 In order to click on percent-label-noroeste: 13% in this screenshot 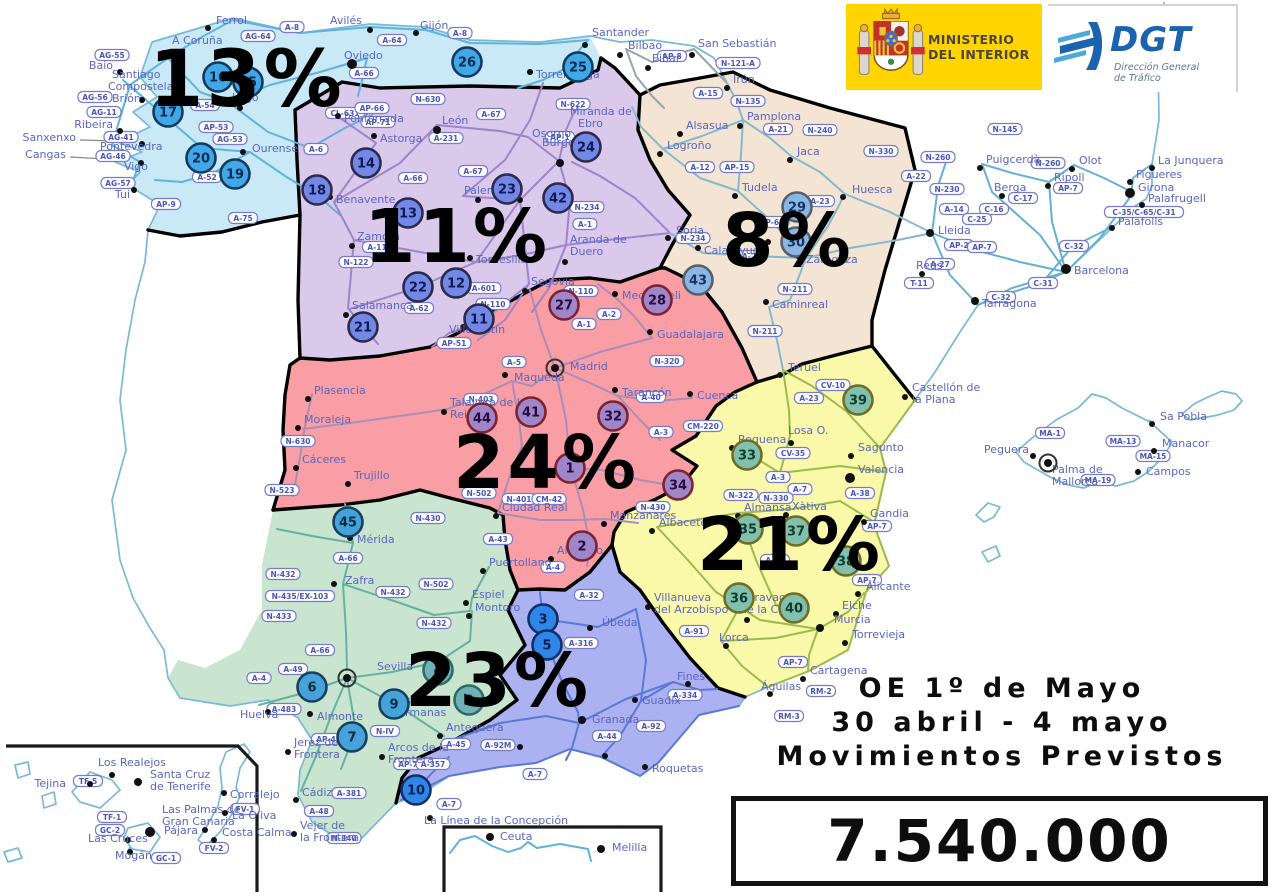, I will do `click(247, 80)`.